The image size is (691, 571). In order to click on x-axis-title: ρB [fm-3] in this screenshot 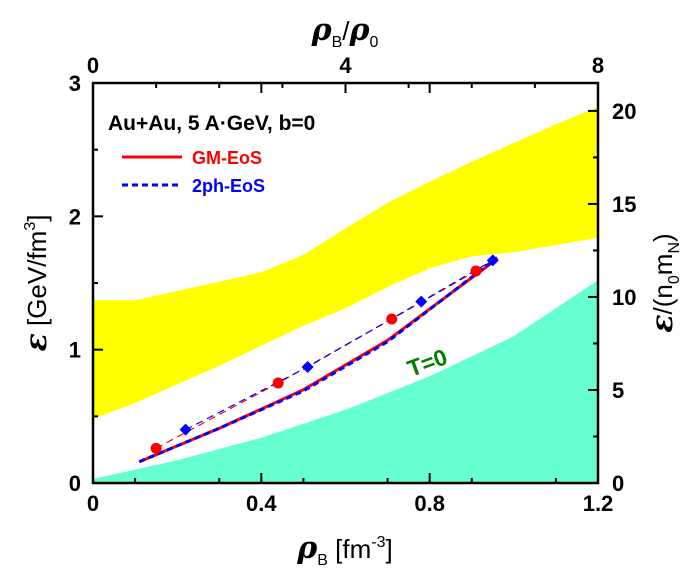, I will do `click(344, 550)`.